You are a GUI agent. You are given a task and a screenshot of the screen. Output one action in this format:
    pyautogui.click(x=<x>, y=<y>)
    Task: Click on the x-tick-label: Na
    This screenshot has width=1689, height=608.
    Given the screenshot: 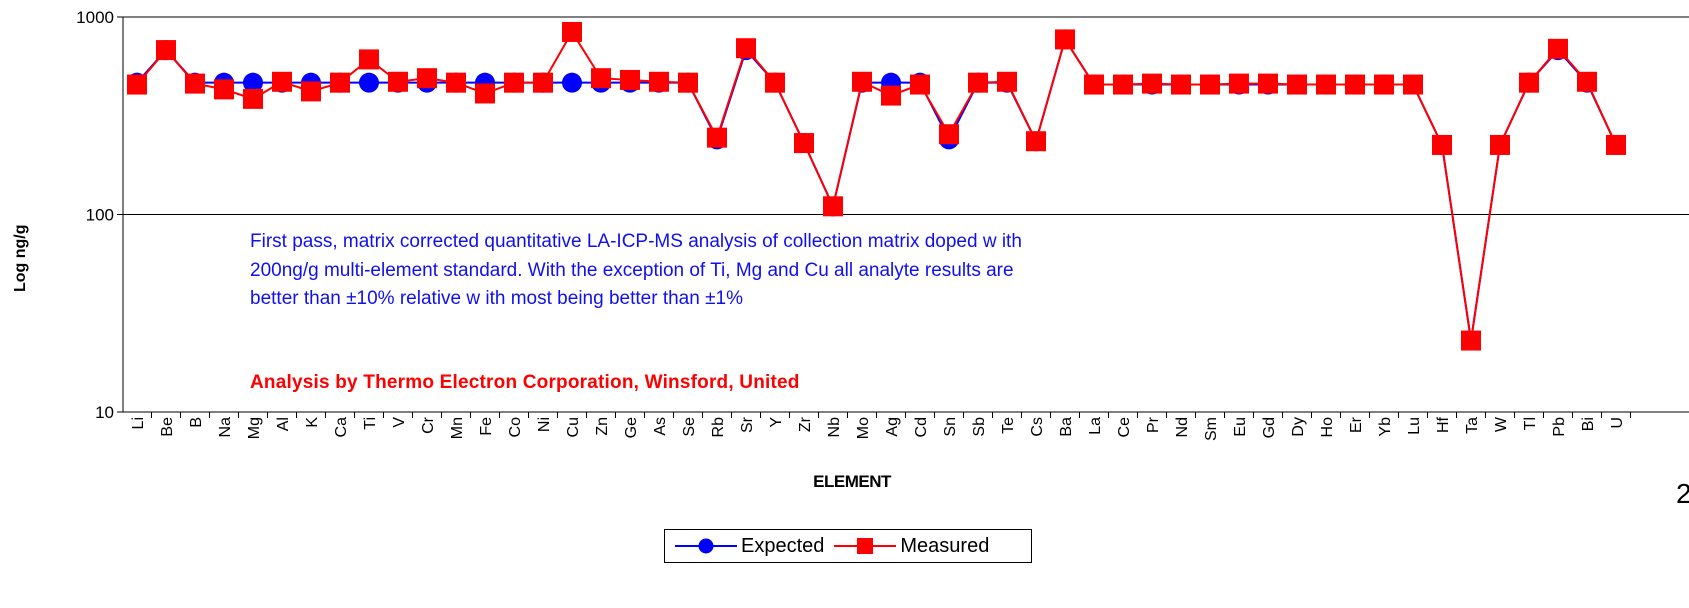 What is the action you would take?
    pyautogui.click(x=225, y=427)
    